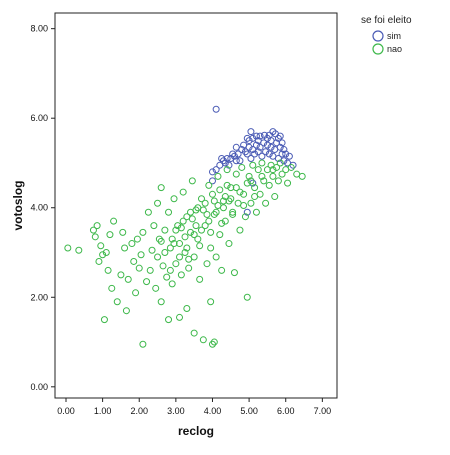 The width and height of the screenshot is (450, 455). Describe the element at coordinates (386, 20) in the screenshot. I see `legend-title: se foi eleito` at that location.